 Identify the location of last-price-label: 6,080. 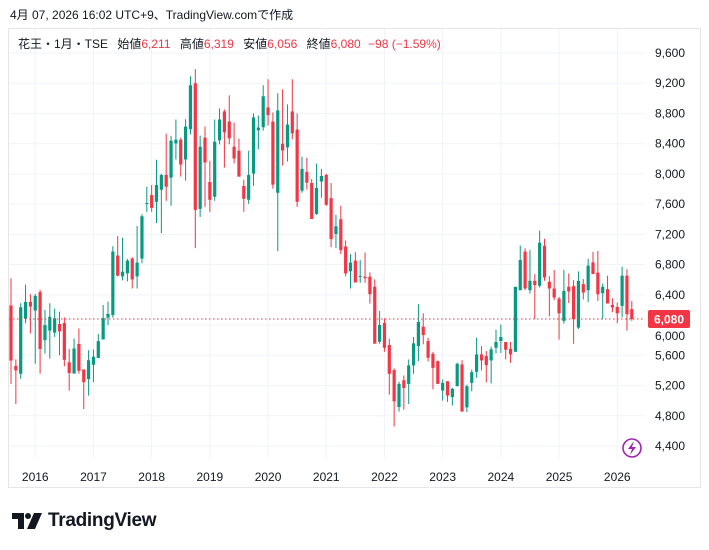
(669, 320).